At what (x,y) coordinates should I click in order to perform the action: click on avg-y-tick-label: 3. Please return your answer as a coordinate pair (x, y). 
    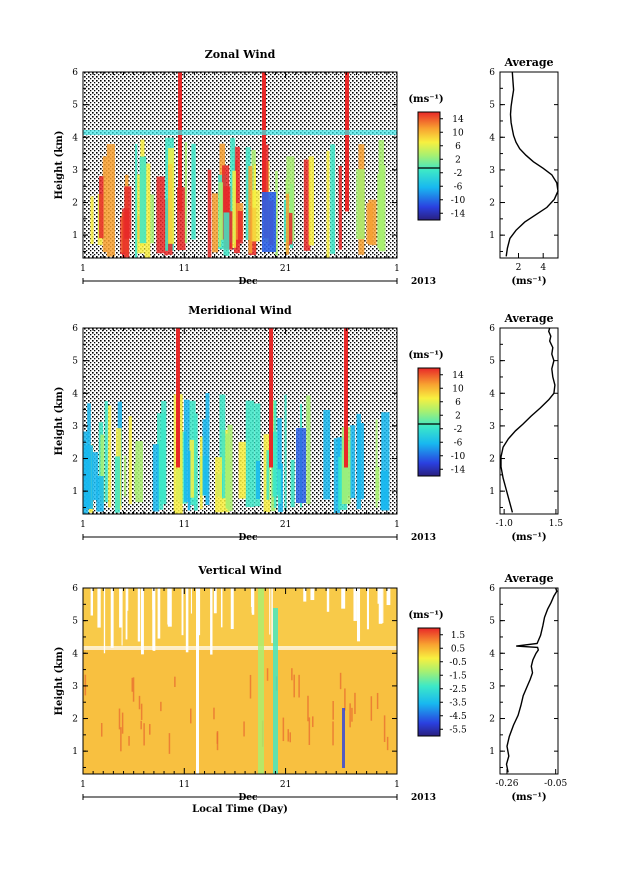
    Looking at the image, I should click on (492, 687).